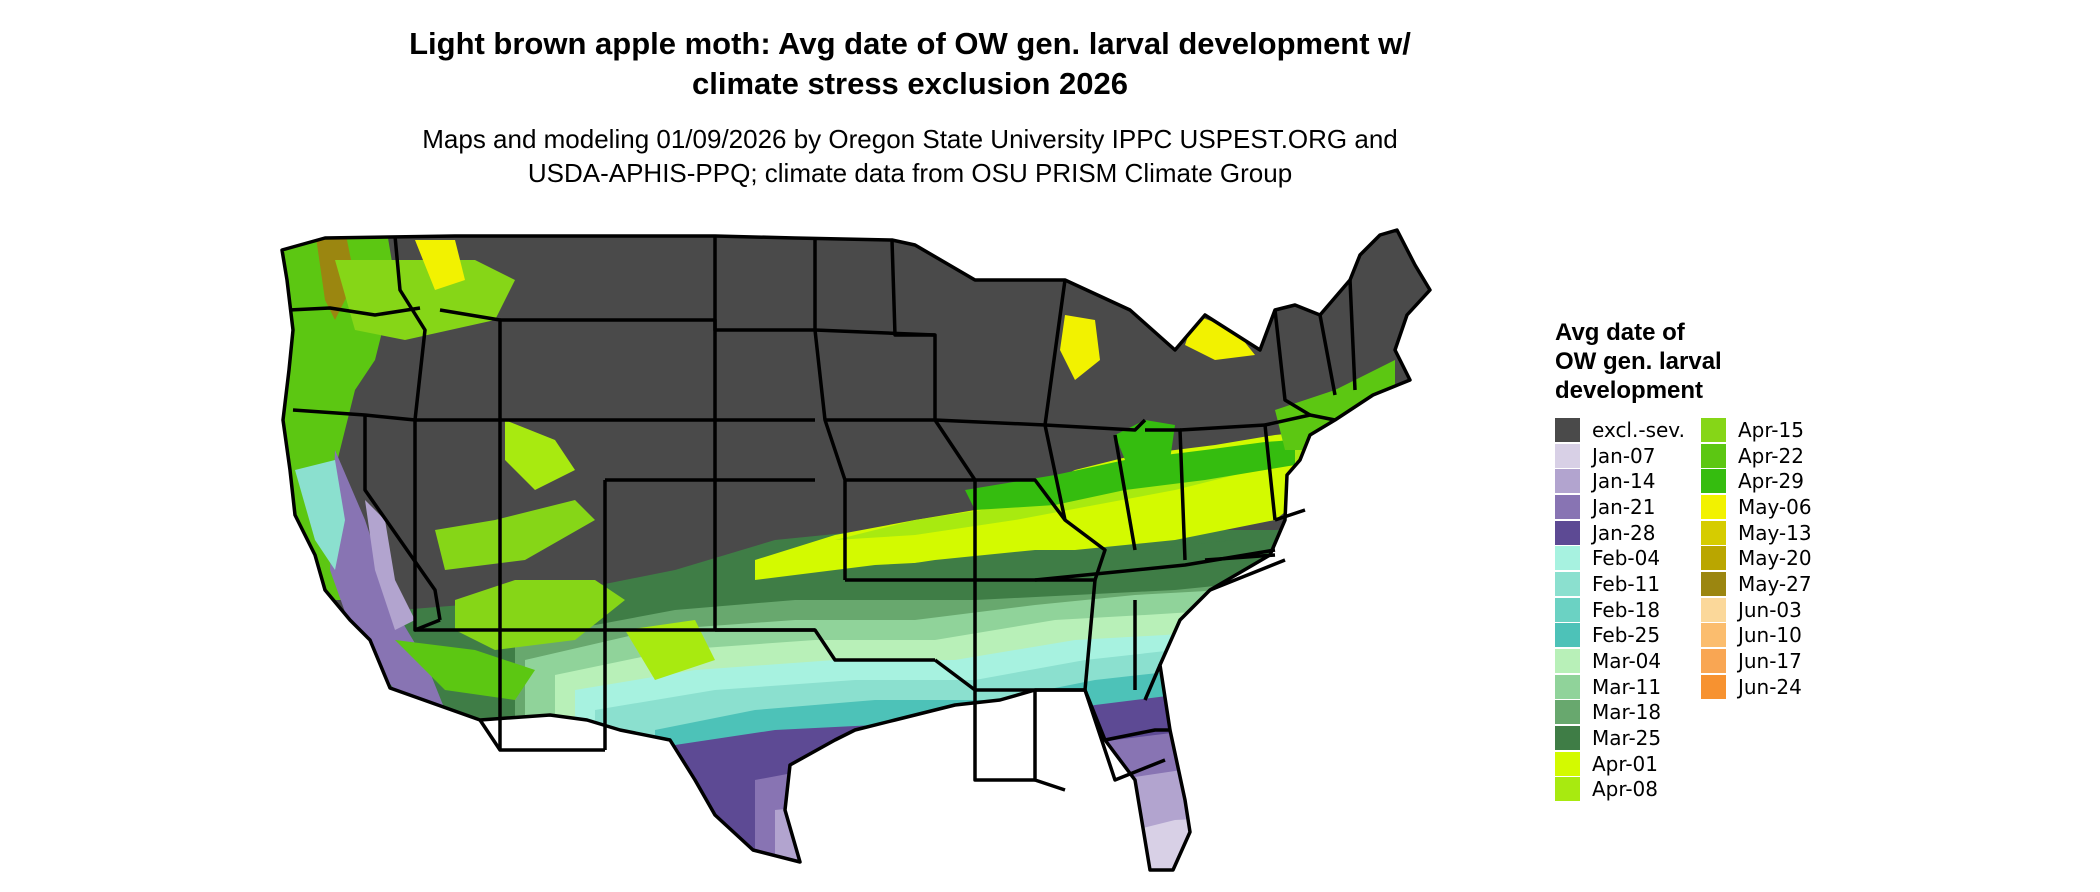  Describe the element at coordinates (1638, 361) in the screenshot. I see `legend-title-line-2: OW gen. larval` at that location.